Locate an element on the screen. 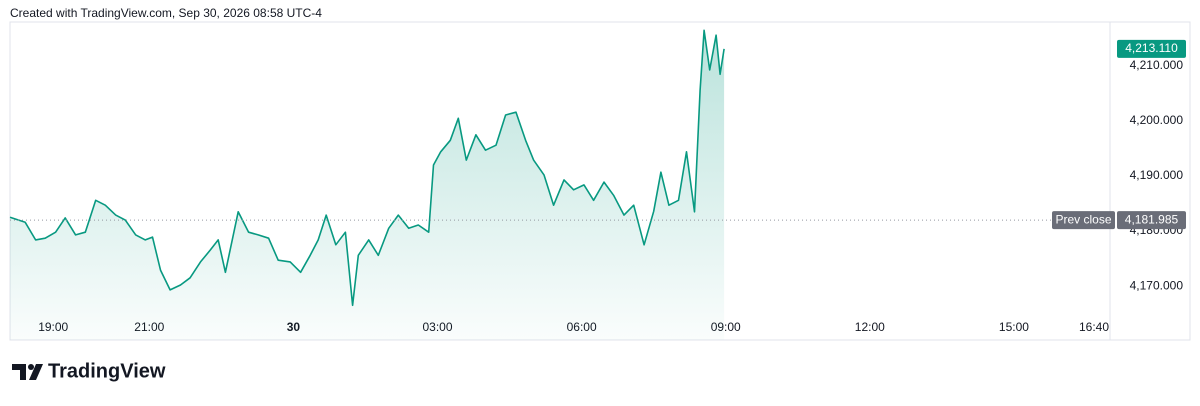 The width and height of the screenshot is (1200, 406). last-price-tag is located at coordinates (1151, 48).